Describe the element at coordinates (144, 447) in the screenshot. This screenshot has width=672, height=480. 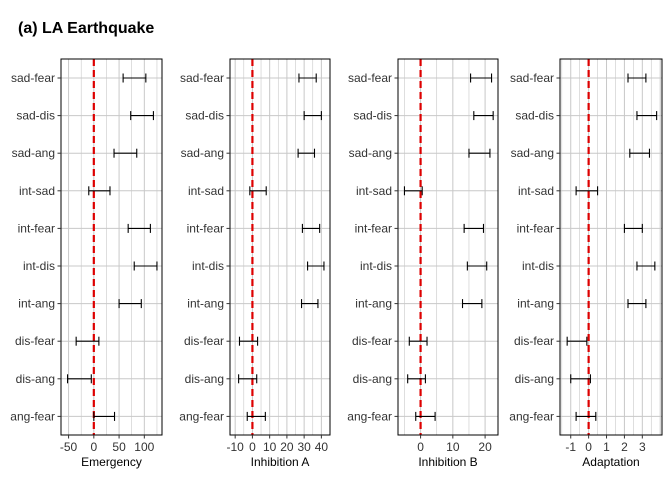
I see `x-tick-label: 100` at that location.